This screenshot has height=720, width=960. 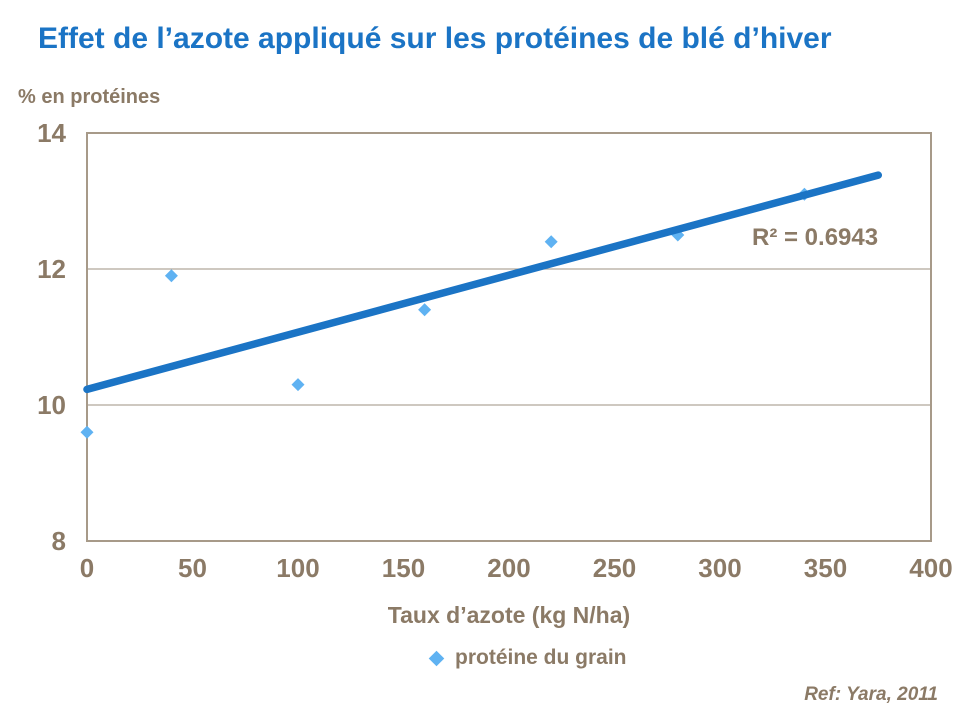 What do you see at coordinates (51, 133) in the screenshot?
I see `y-tick-label-14: 14` at bounding box center [51, 133].